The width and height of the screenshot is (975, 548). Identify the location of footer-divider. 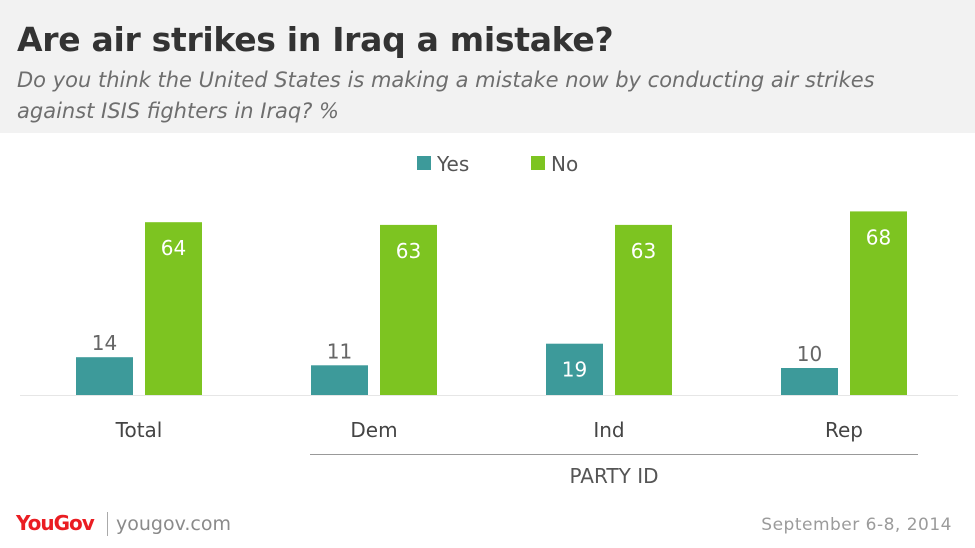
(107, 524).